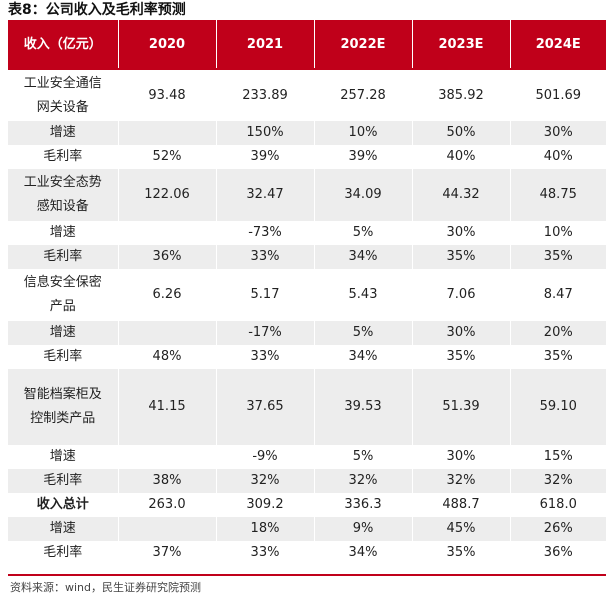 This screenshot has width=613, height=603. Describe the element at coordinates (166, 357) in the screenshot. I see `row-value: 48%` at that location.